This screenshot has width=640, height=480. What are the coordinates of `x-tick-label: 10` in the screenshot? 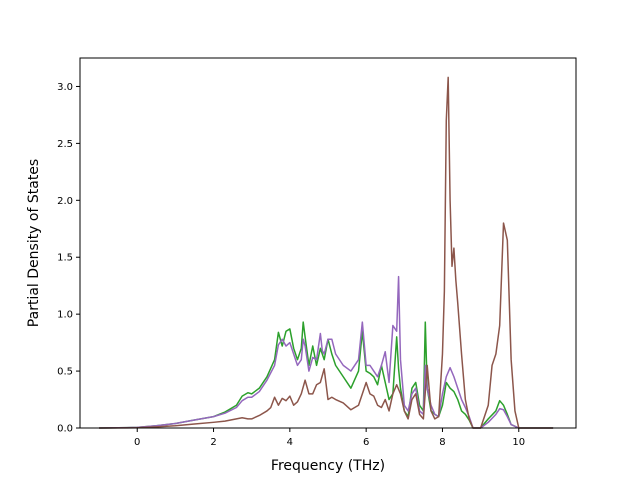 It's located at (518, 442).